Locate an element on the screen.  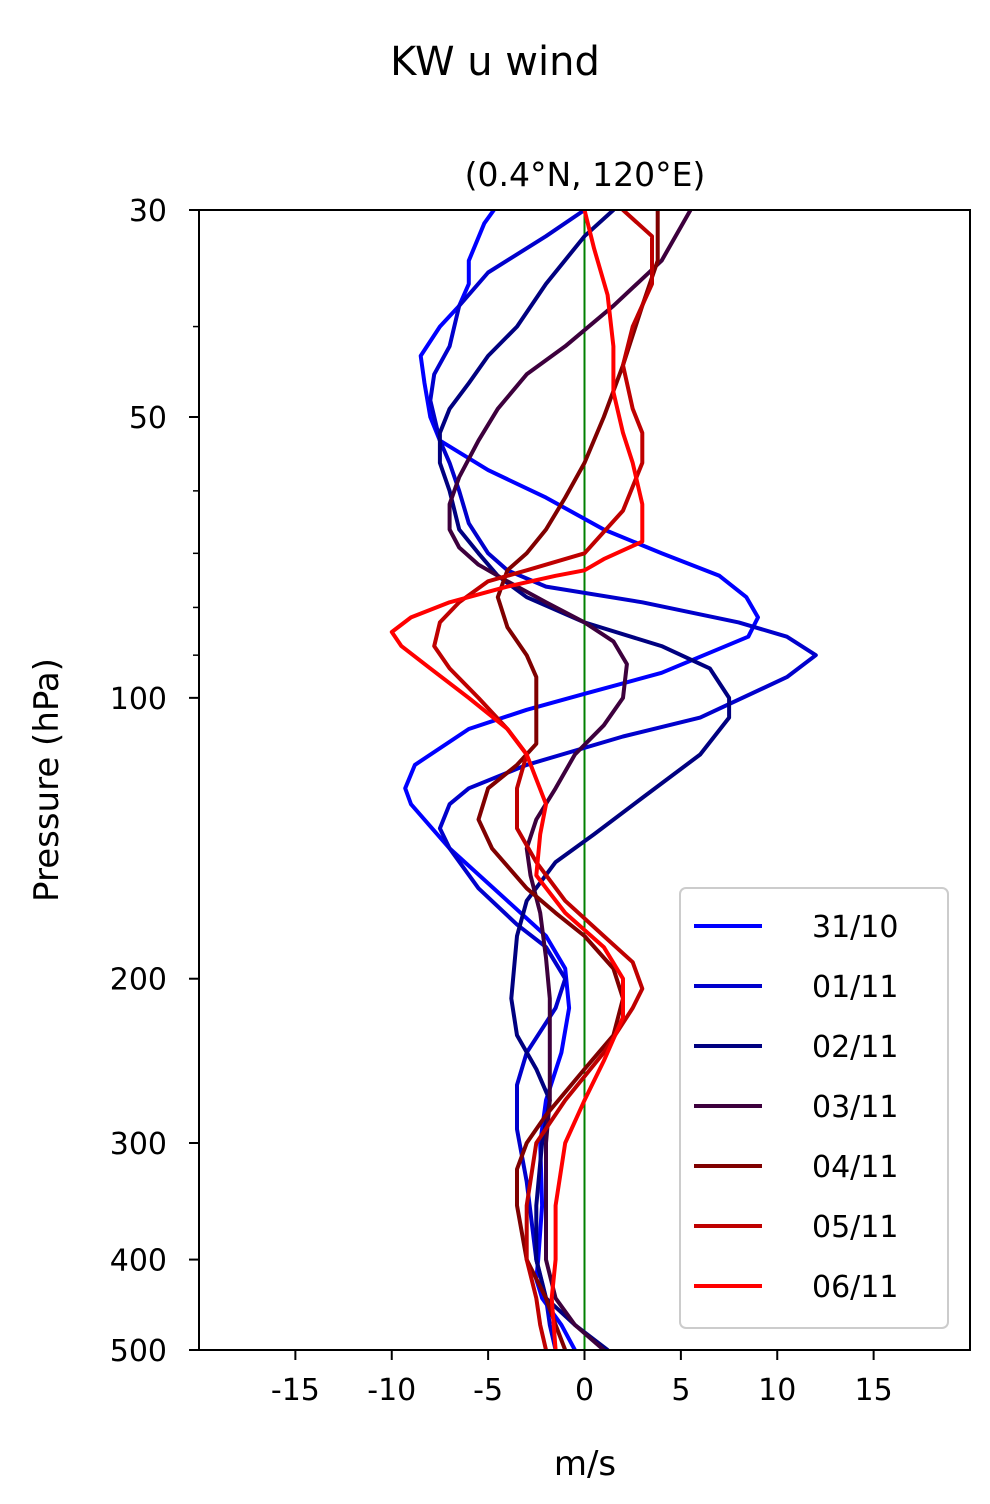
x-axis: -15 -10 -5 0 5 10 15 is located at coordinates (582, 1379).